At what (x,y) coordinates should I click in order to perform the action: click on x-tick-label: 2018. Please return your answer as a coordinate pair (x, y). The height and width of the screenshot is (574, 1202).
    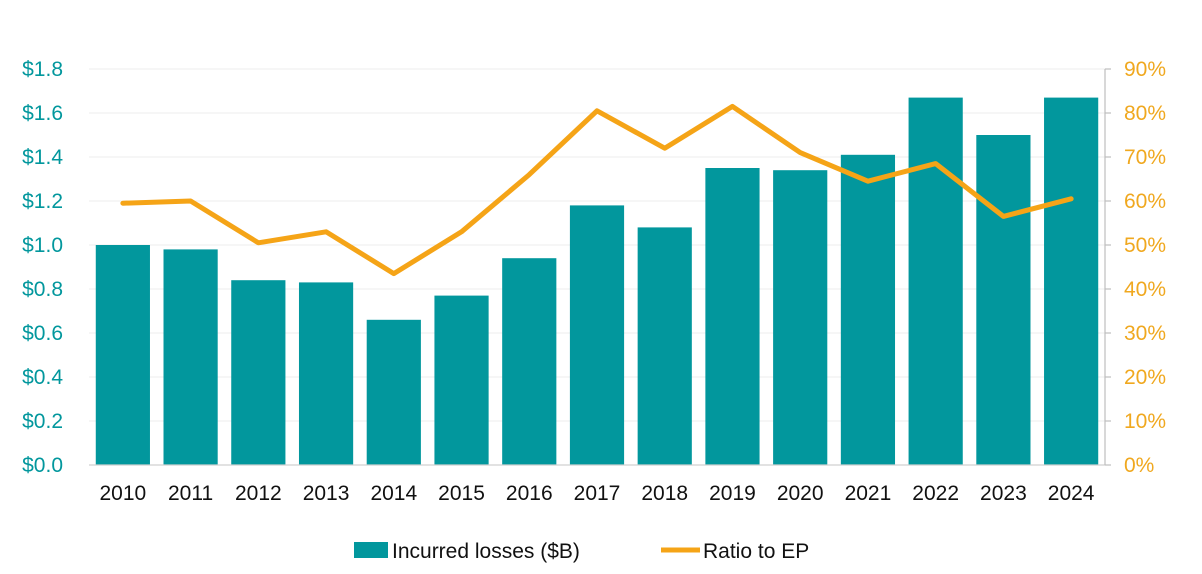
    Looking at the image, I should click on (664, 493).